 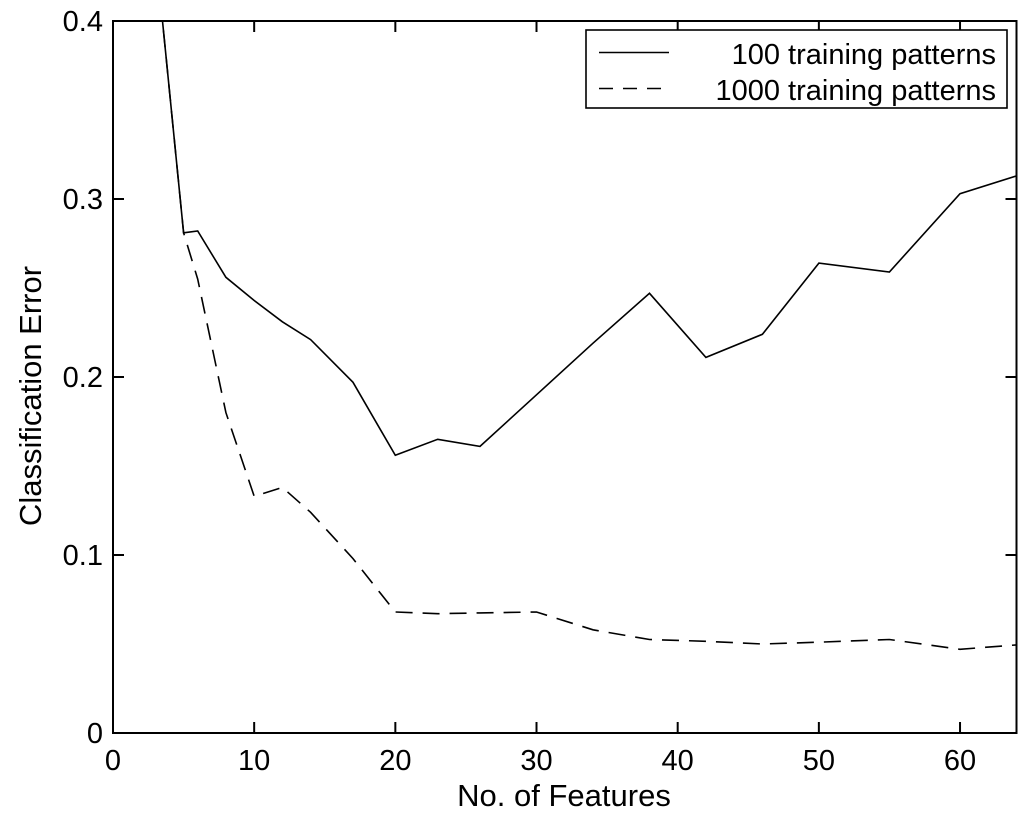 What do you see at coordinates (113, 761) in the screenshot?
I see `x-tick-label: 0` at bounding box center [113, 761].